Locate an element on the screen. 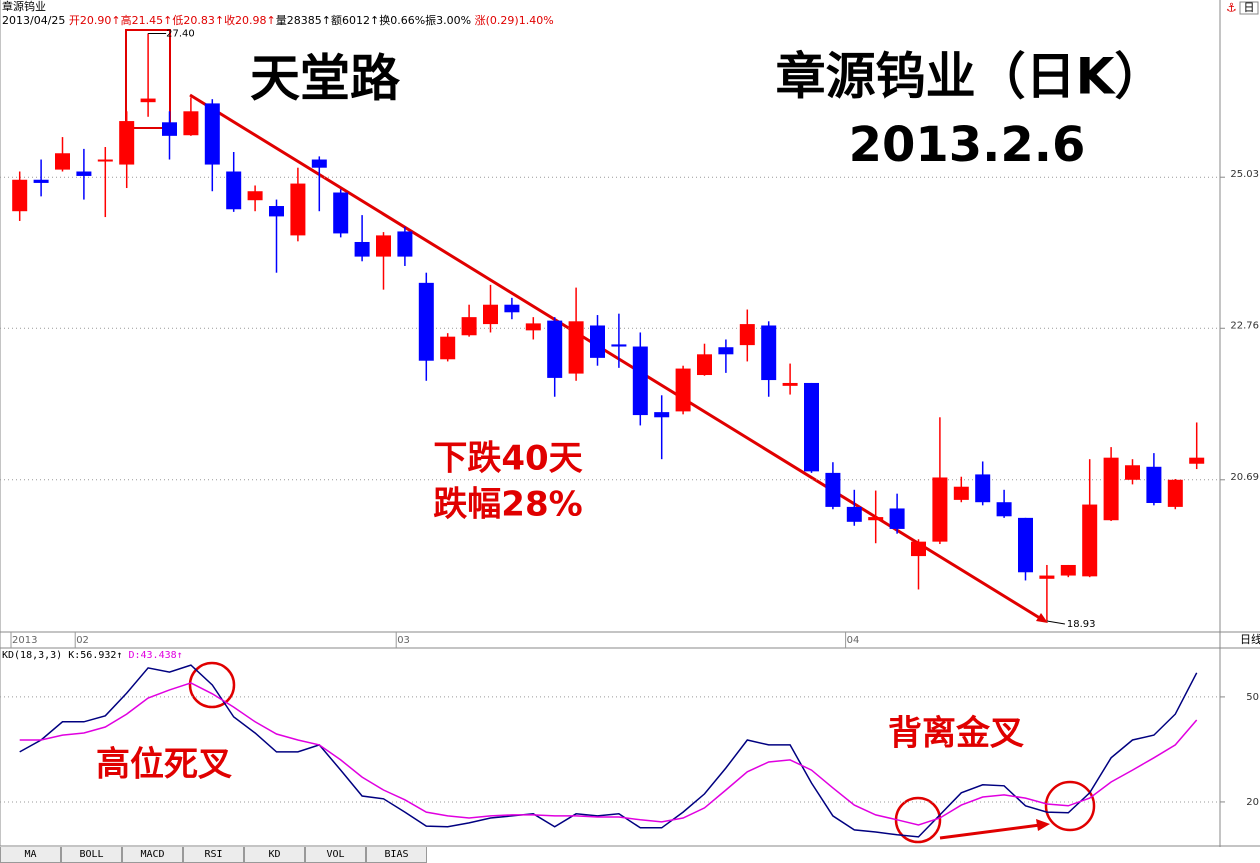  annotation: 2013.2.6 is located at coordinates (967, 145).